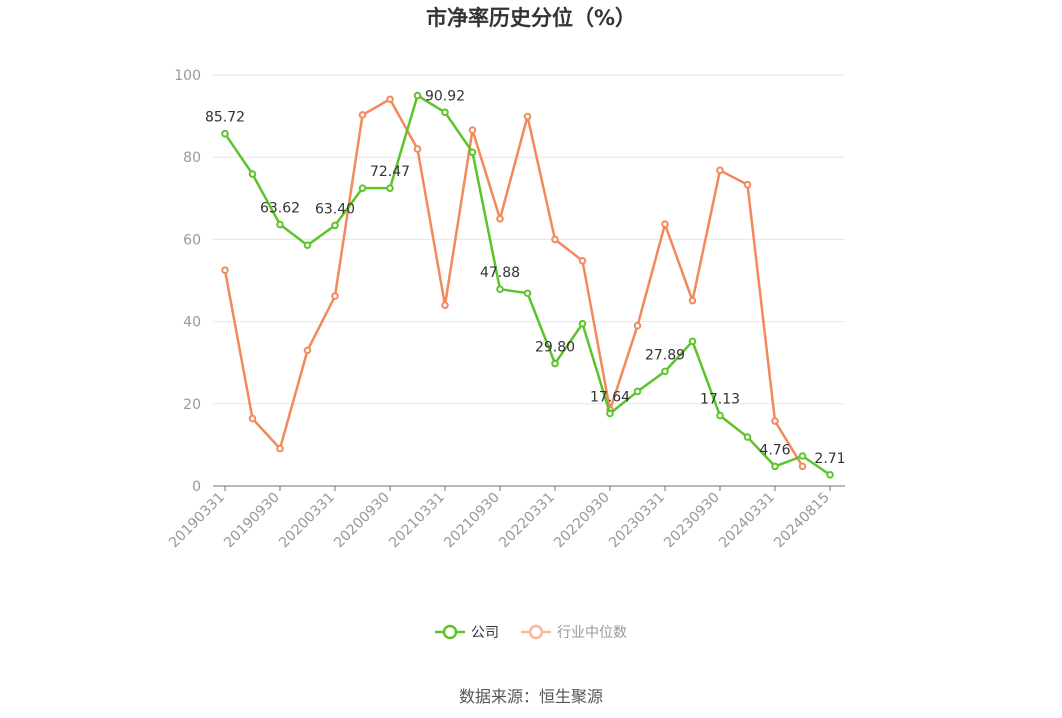  I want to click on legend: 公司 行业中位数, so click(531, 632).